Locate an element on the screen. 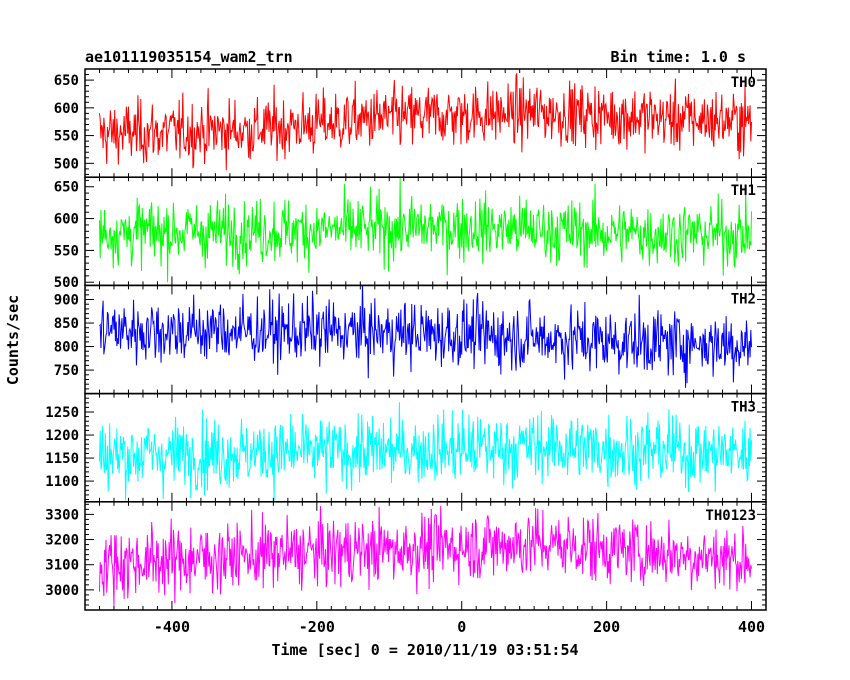 This screenshot has width=850, height=680. x-tick-label: 0 is located at coordinates (461, 627).